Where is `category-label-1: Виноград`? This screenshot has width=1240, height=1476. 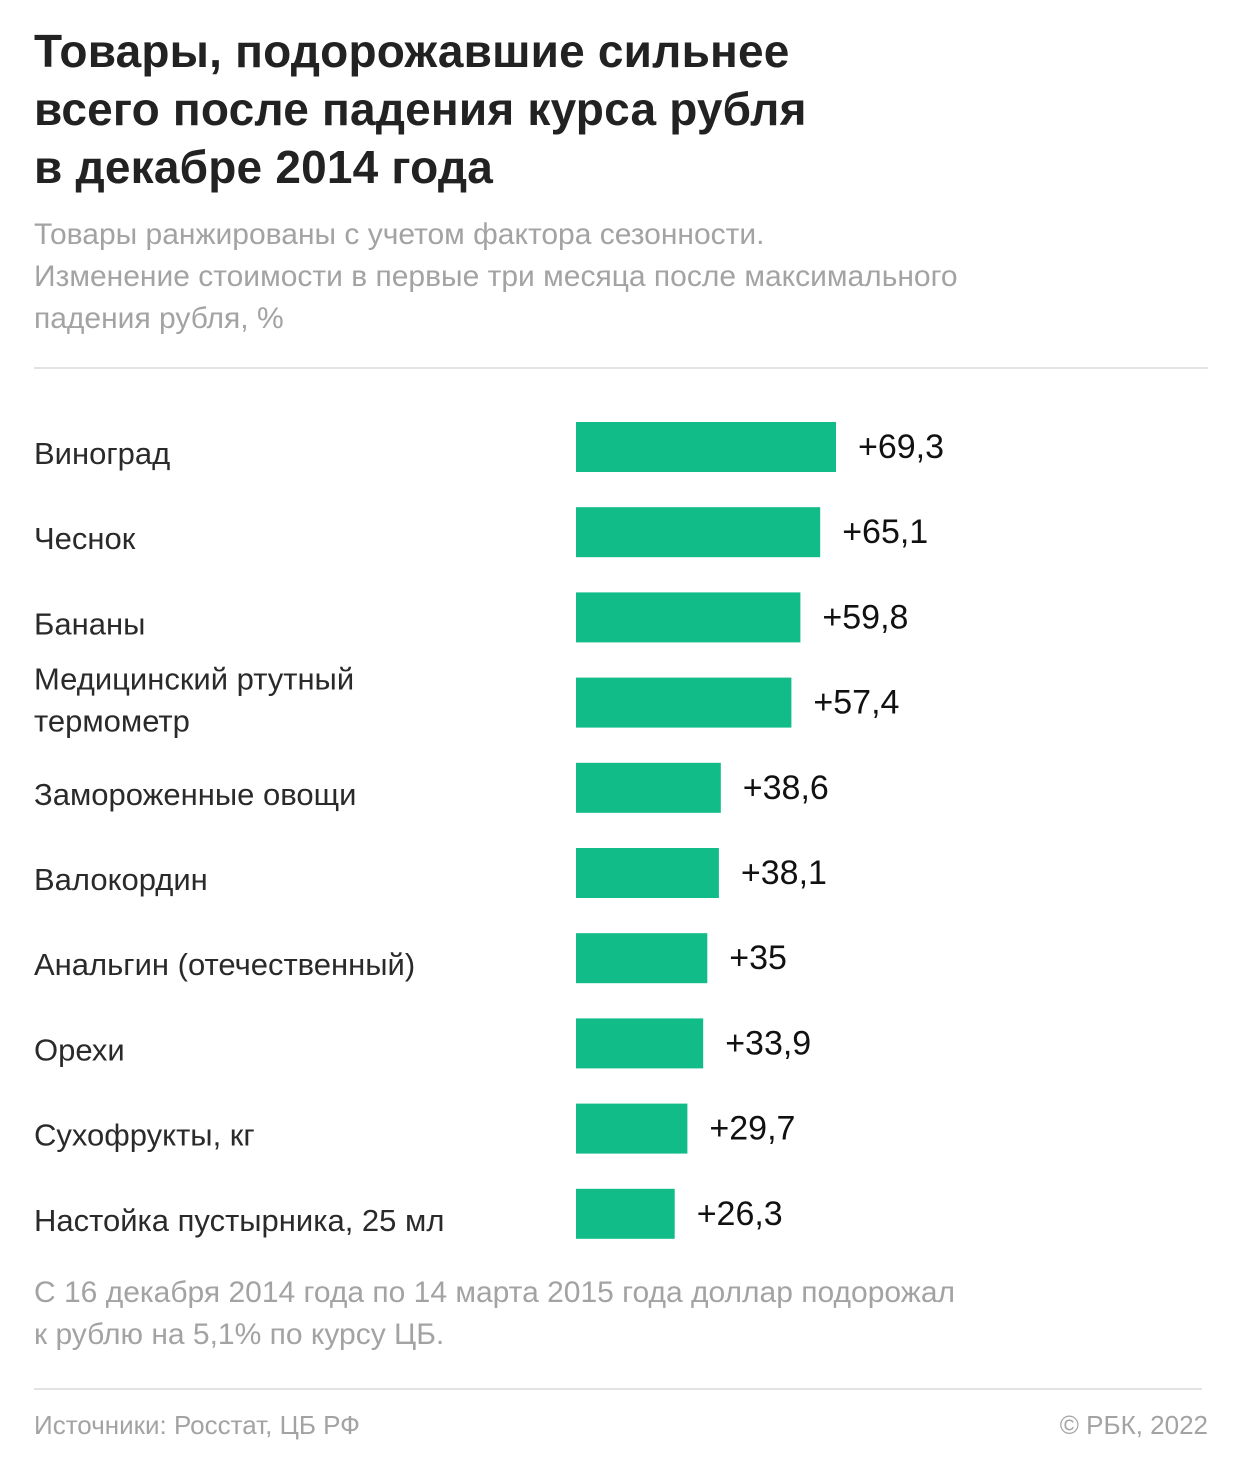
category-label-1: Виноград is located at coordinates (102, 453).